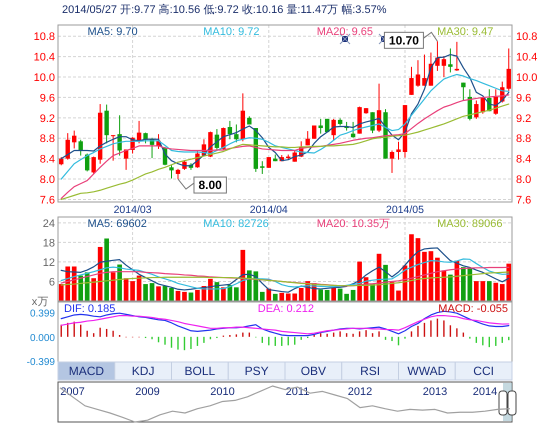  Describe the element at coordinates (483, 371) in the screenshot. I see `text: CCI` at that location.